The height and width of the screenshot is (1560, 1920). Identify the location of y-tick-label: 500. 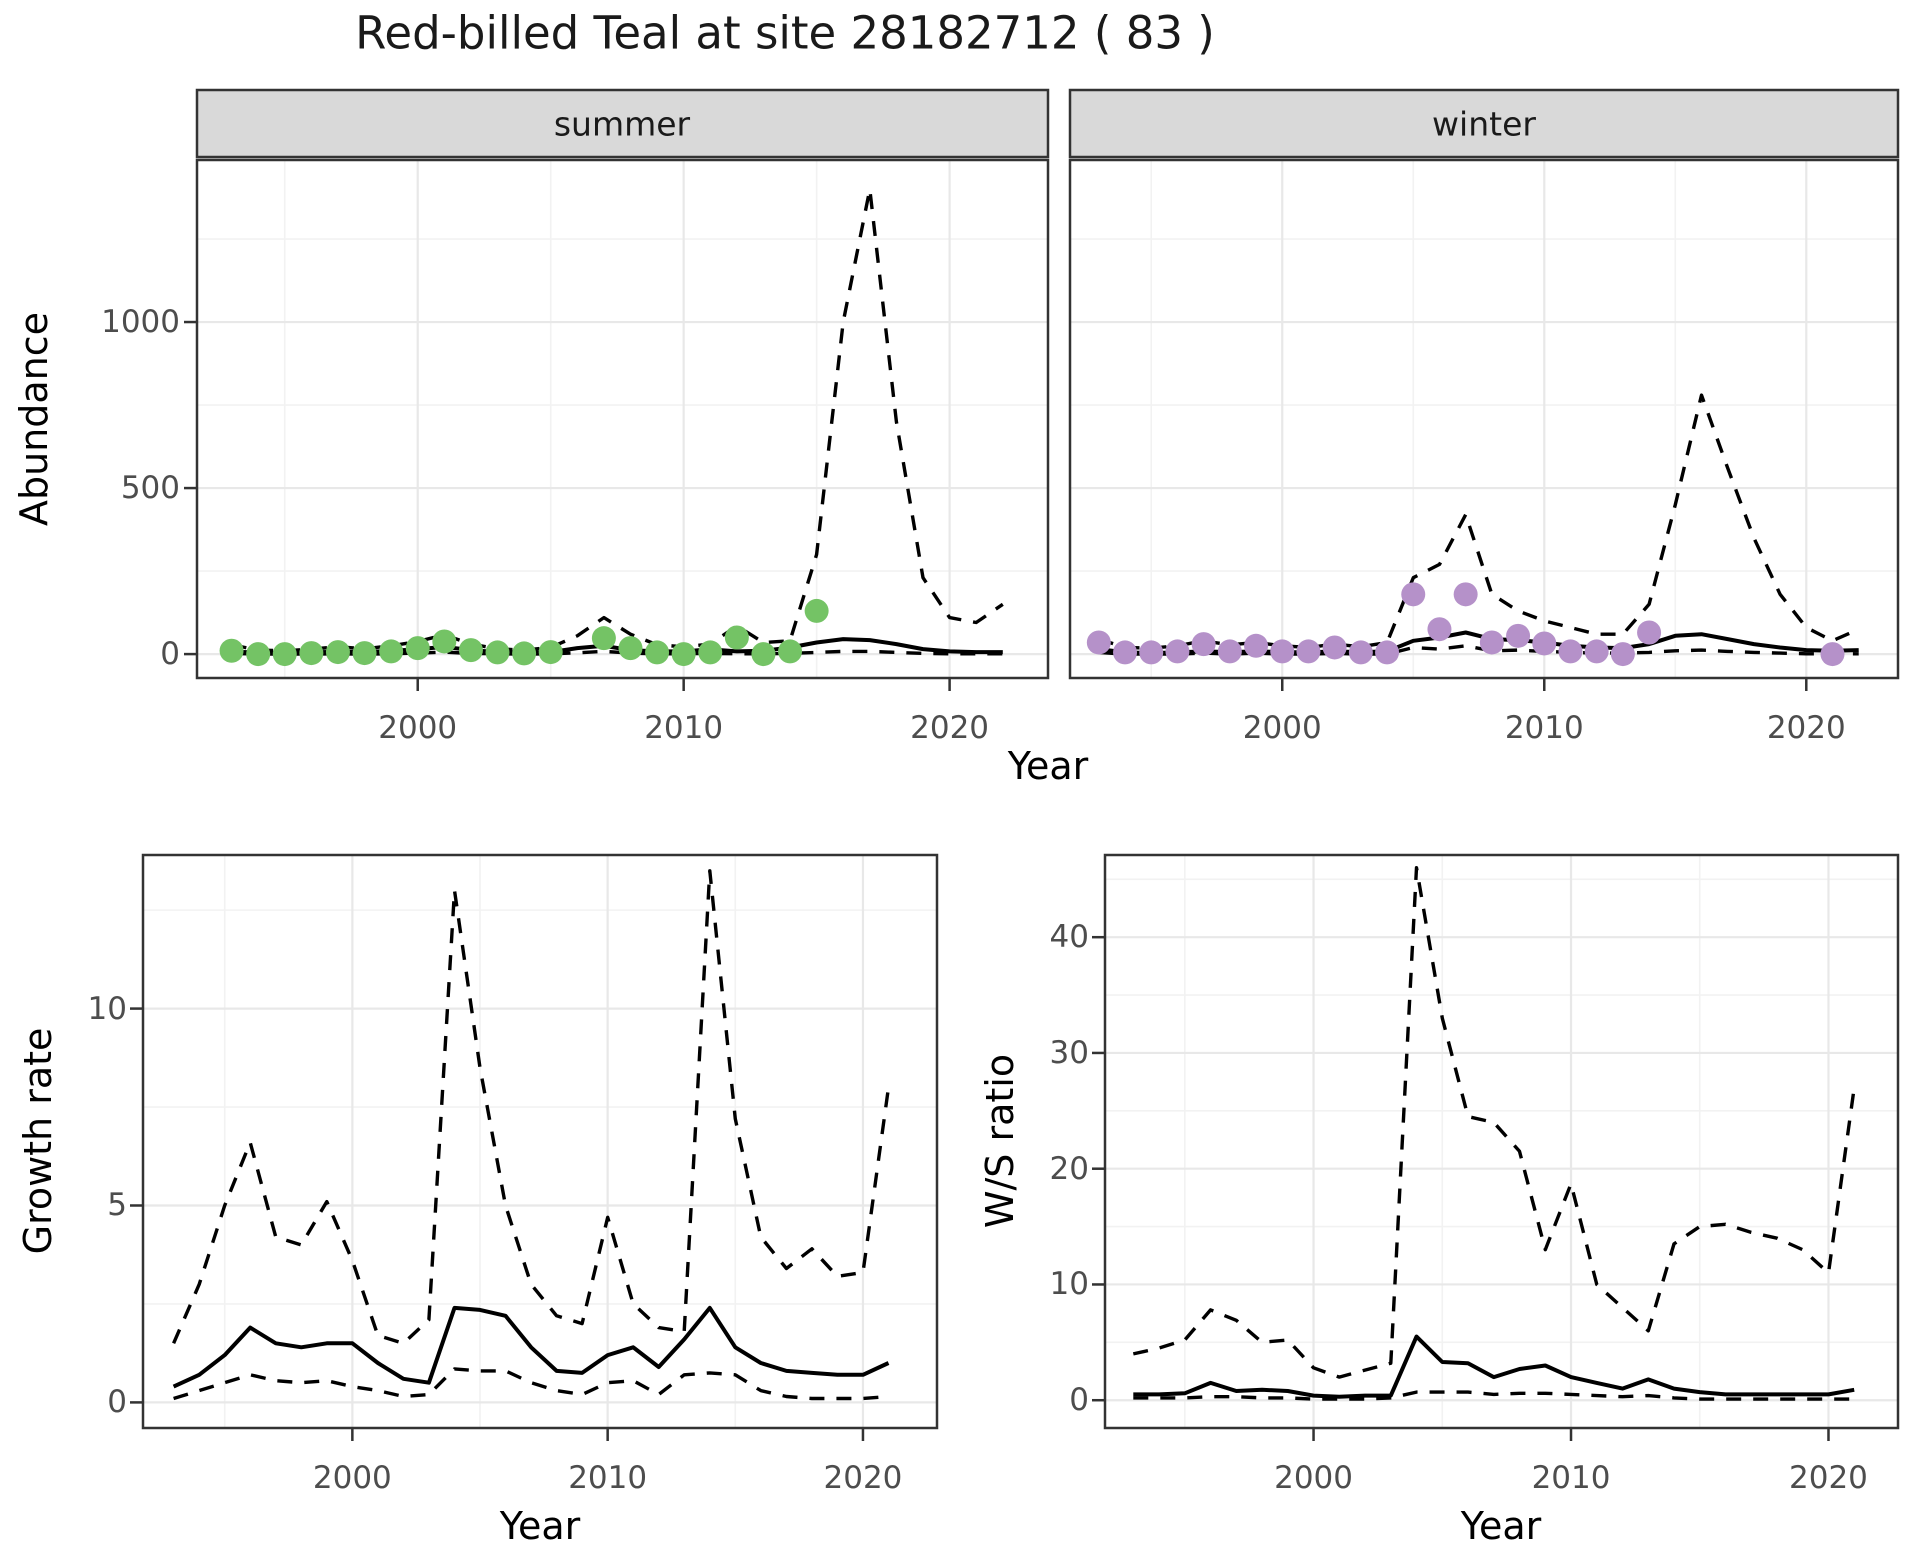
(150, 488).